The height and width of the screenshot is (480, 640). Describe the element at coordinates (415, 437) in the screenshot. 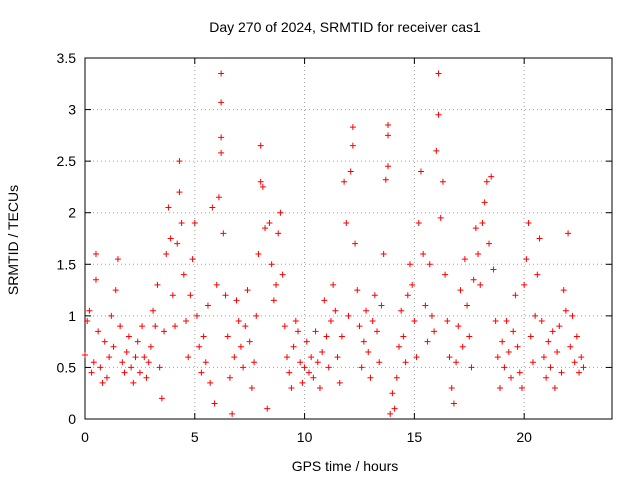

I see `x-tick-label: 15` at that location.